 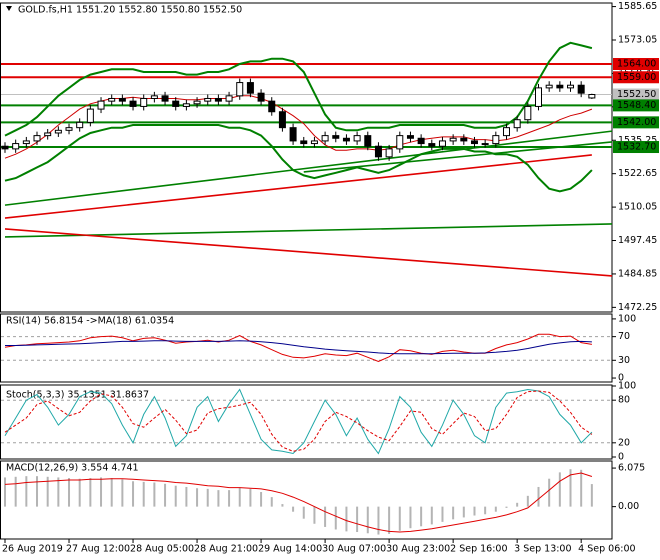 What do you see at coordinates (77, 395) in the screenshot?
I see `stoch-title: Stoch(5,3,3) 35.1351 31.8637` at bounding box center [77, 395].